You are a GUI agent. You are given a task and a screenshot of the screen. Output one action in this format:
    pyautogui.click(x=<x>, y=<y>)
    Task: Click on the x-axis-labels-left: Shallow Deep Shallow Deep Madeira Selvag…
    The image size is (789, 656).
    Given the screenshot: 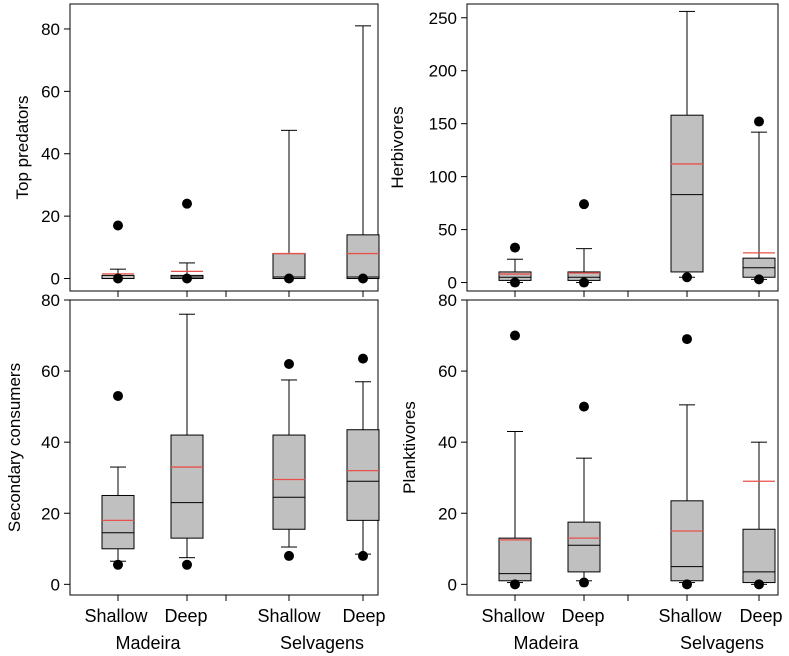 What is the action you would take?
    pyautogui.click(x=234, y=629)
    